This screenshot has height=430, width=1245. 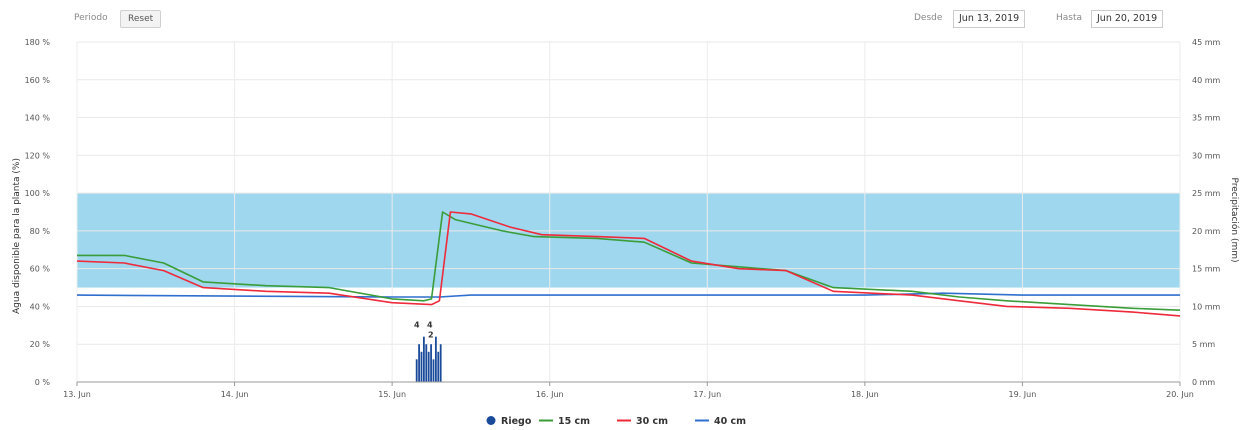 I want to click on x-tick-label: 16. Jun, so click(x=550, y=394).